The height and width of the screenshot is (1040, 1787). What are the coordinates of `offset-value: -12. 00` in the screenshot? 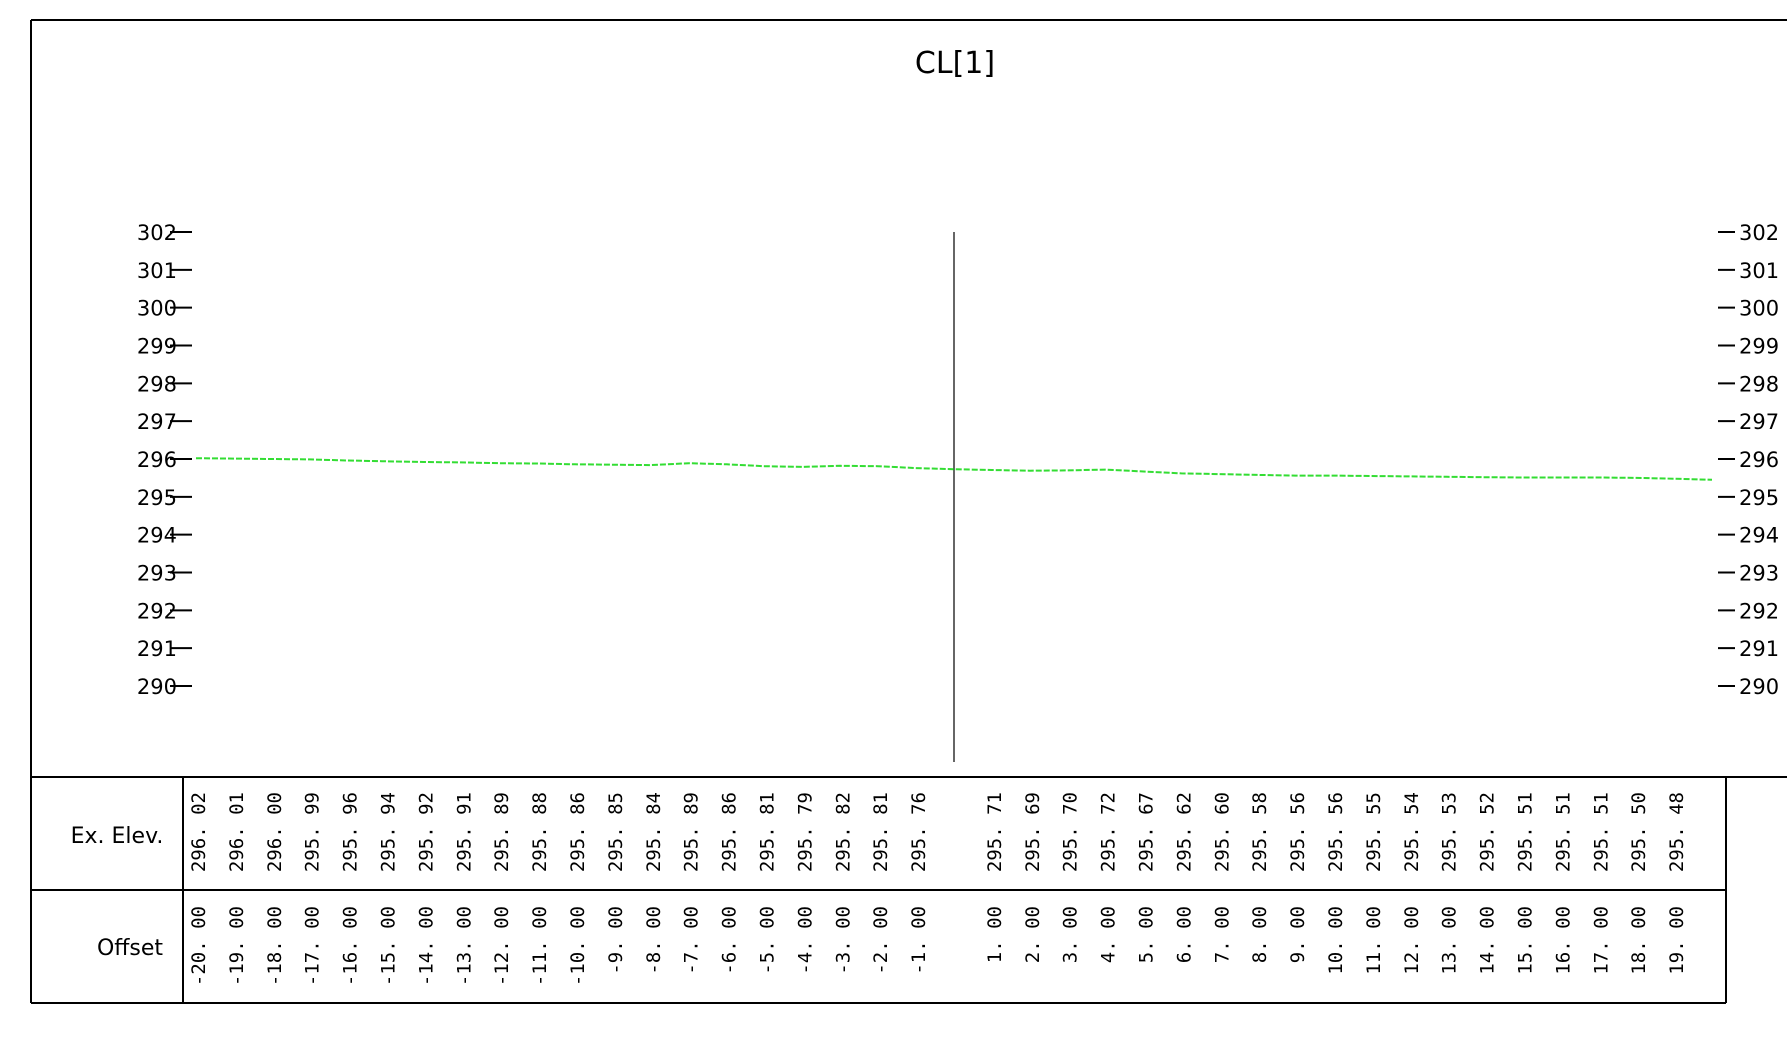 It's located at (502, 946).